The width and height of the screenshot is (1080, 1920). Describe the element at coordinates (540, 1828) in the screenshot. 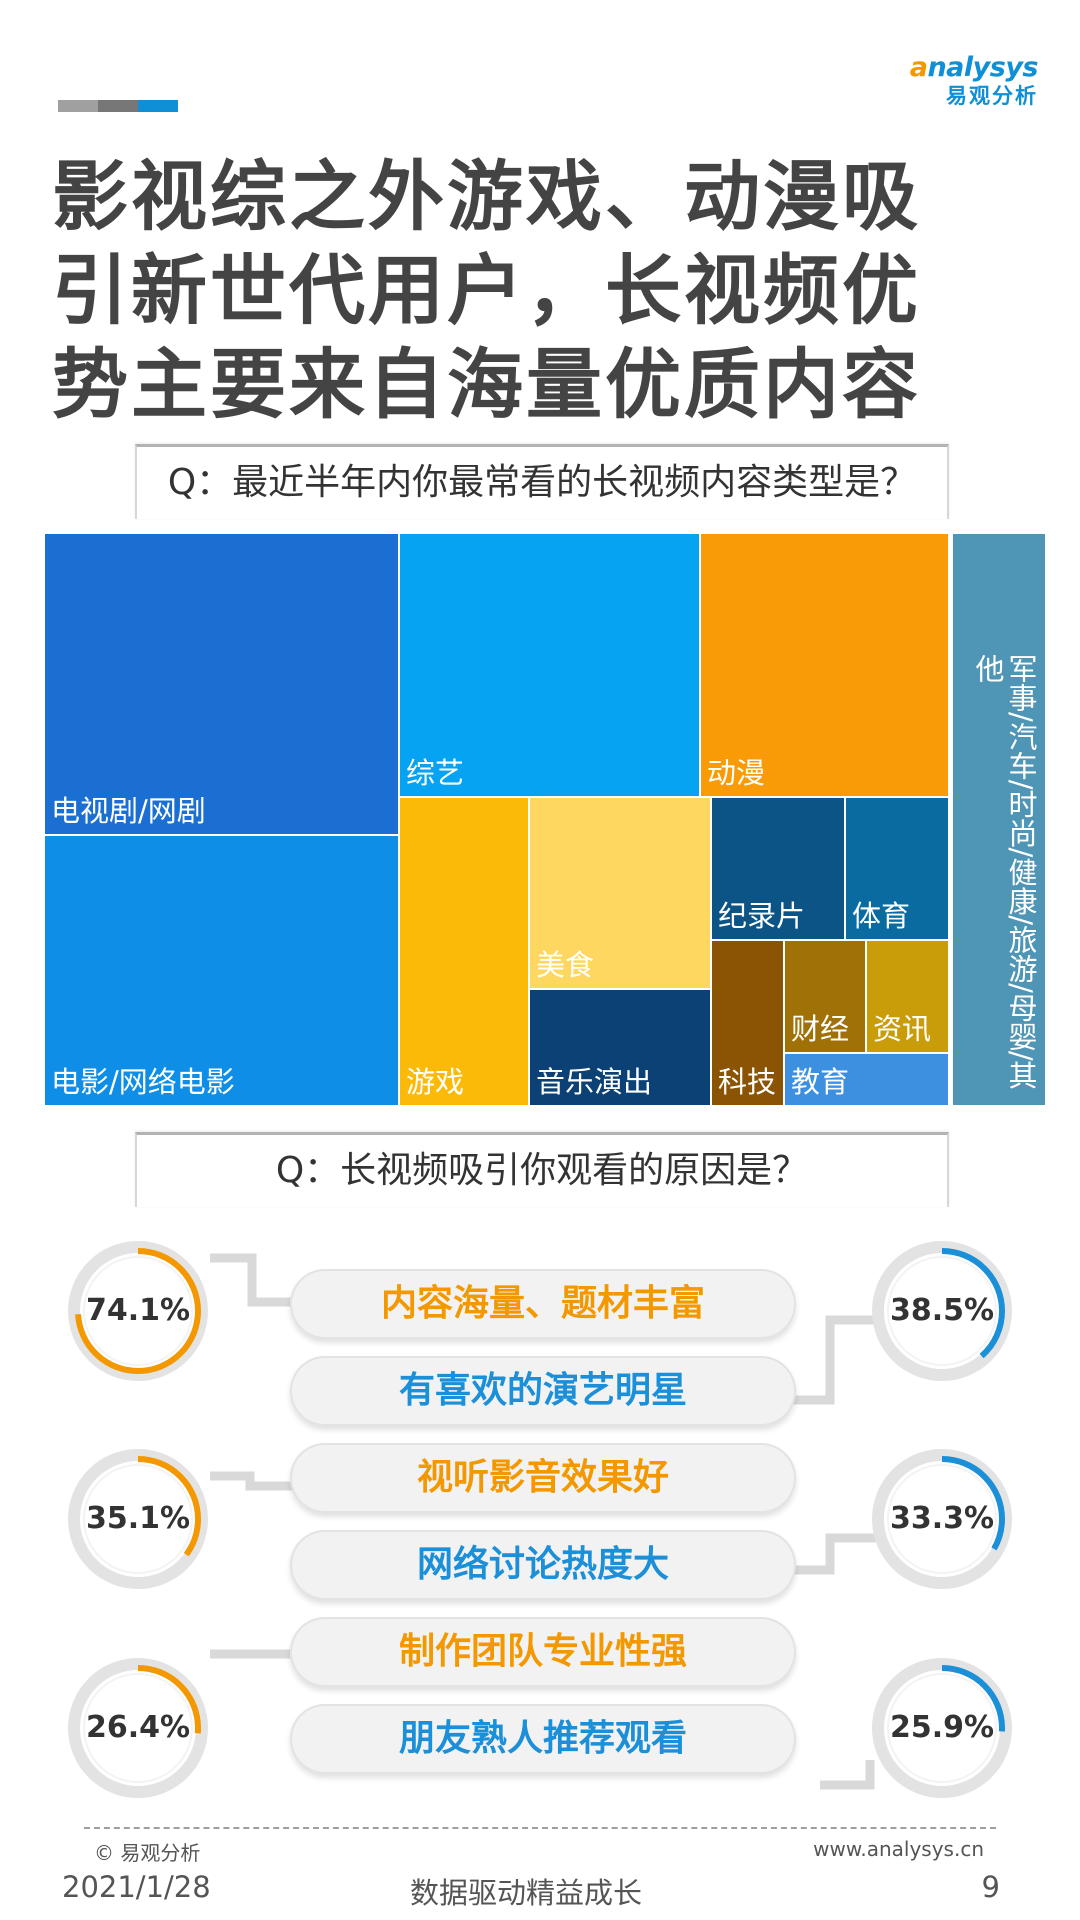

I see `footer-divider` at that location.